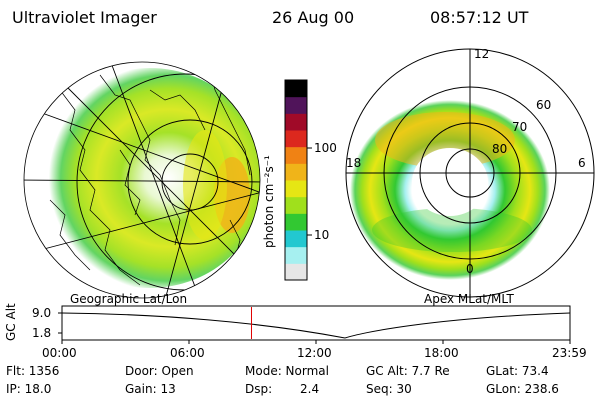 Image resolution: width=600 pixels, height=400 pixels. What do you see at coordinates (314, 353) in the screenshot?
I see `xtick-1200: 12:00` at bounding box center [314, 353].